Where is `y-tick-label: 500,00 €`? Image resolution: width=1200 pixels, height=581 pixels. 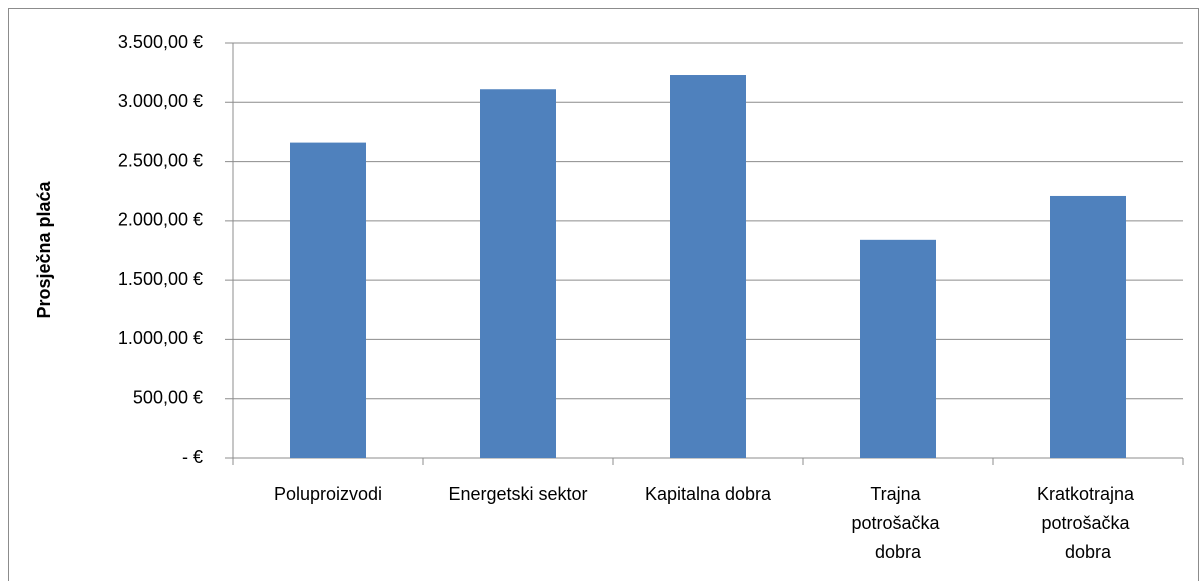 y-tick-label: 500,00 € is located at coordinates (168, 397).